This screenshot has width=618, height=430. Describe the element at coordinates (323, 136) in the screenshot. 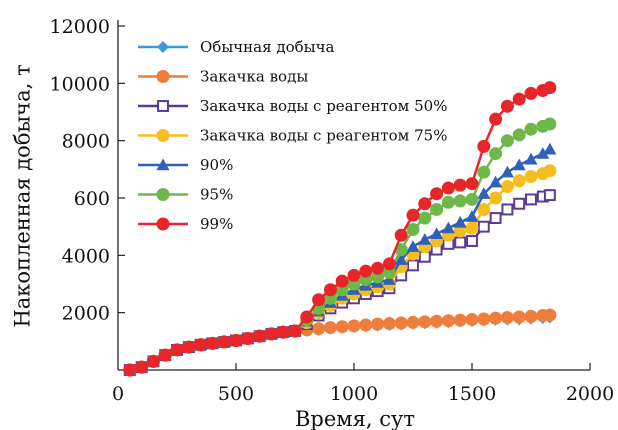

I see `legend-label: Закачка воды с реагентом 75%` at that location.